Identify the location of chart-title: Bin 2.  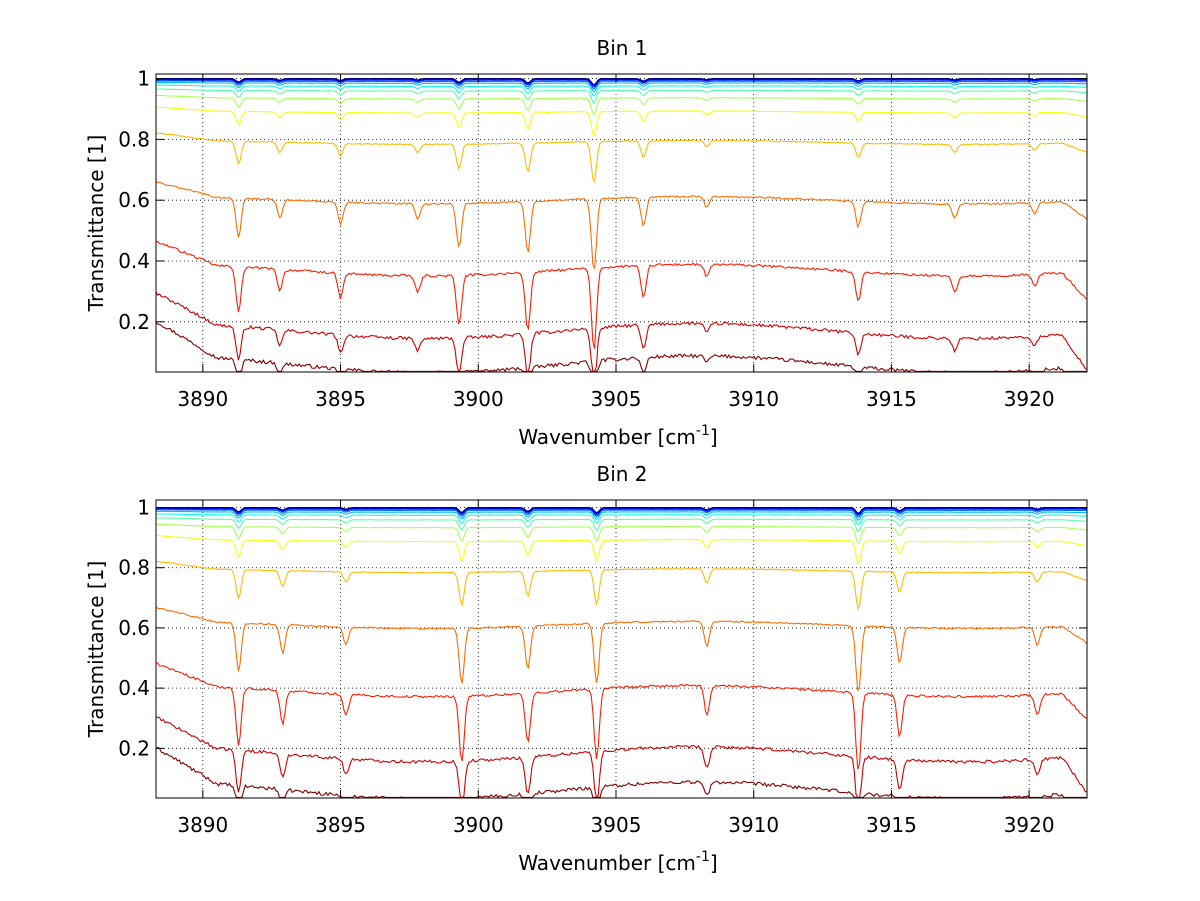
(621, 474).